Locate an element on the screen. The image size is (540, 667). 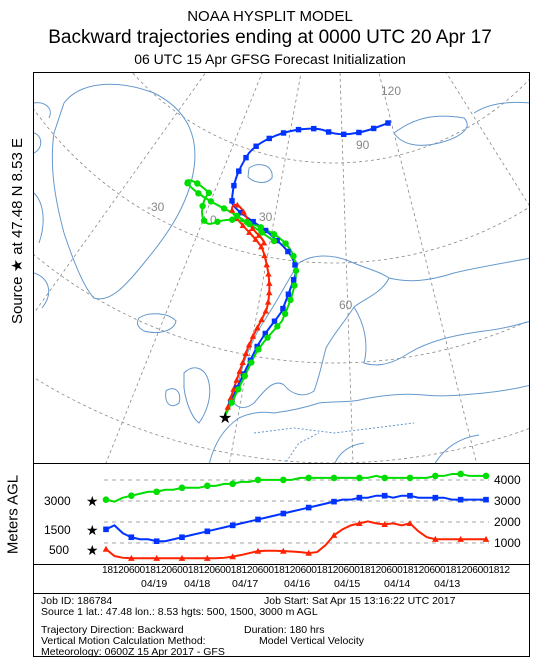
height-line-green is located at coordinates (295, 487).